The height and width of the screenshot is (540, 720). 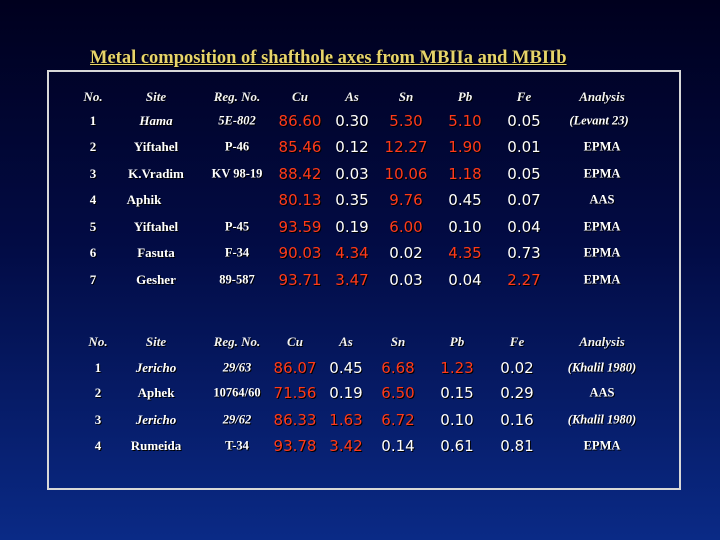 I want to click on cell-sn: 0.03, so click(x=406, y=280).